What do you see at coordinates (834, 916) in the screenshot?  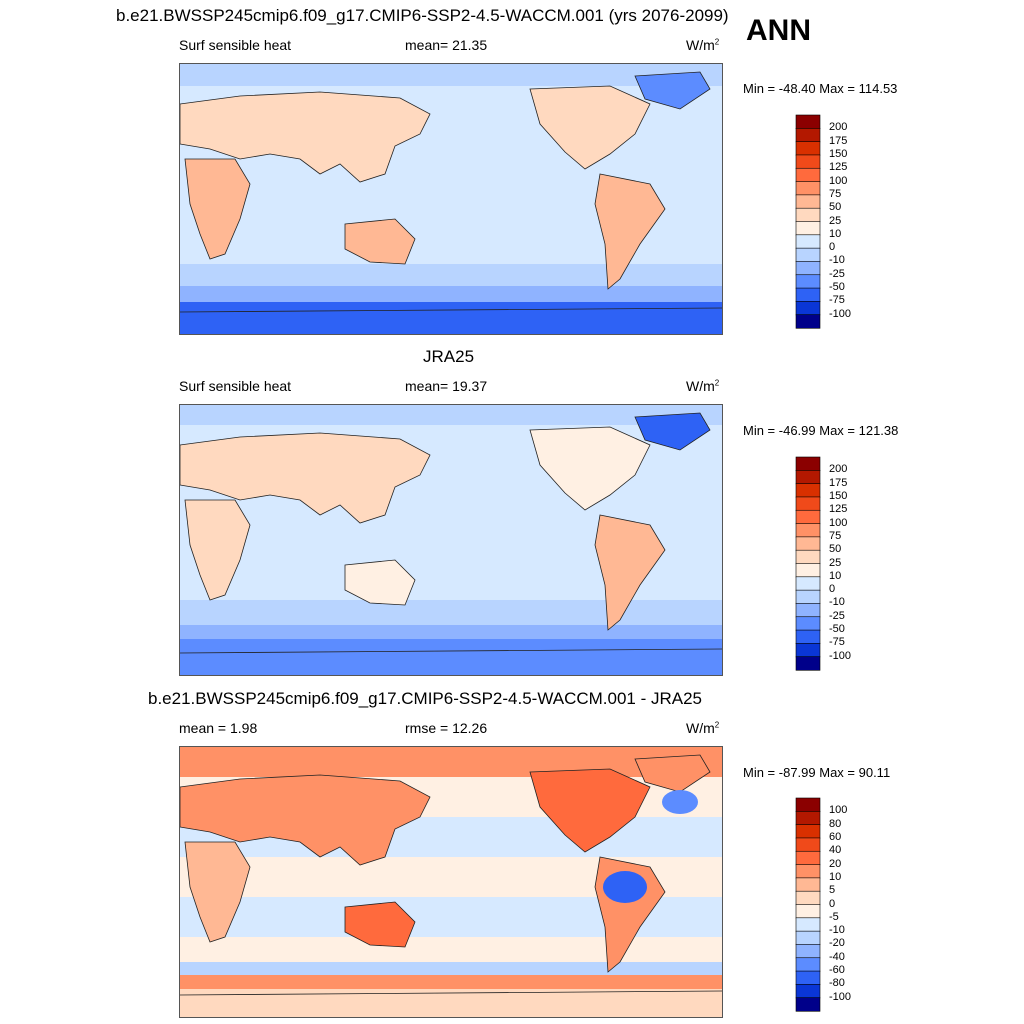 I see `colorbar-label: -5` at bounding box center [834, 916].